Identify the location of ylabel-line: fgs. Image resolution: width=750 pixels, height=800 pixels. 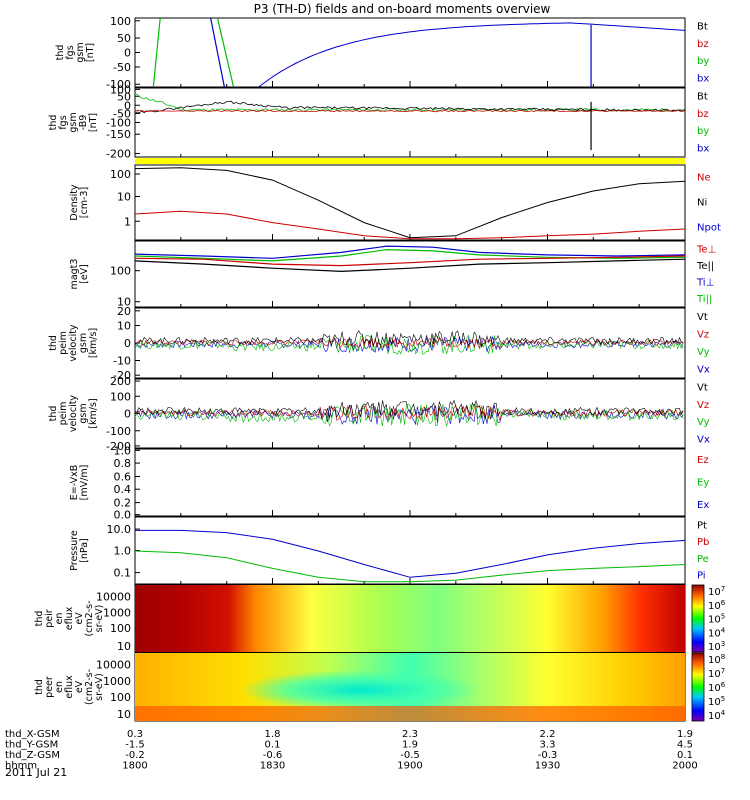
(63, 122).